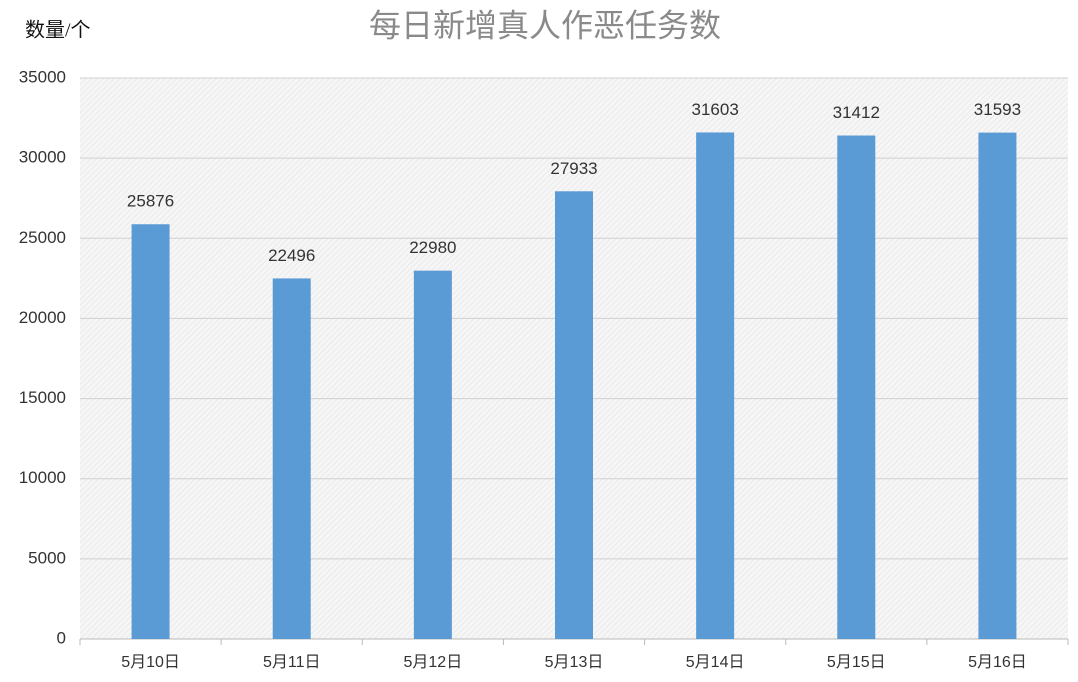 The width and height of the screenshot is (1078, 682). Describe the element at coordinates (856, 662) in the screenshot. I see `x-tick-label: 5月15日` at that location.